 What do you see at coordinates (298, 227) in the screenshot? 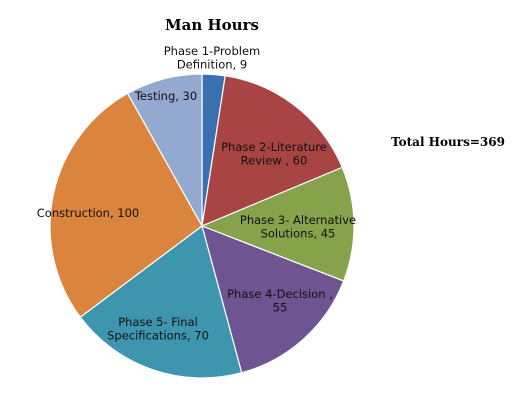
I see `pie-slice-label-3: Phase 3- Alternative Solutions, 45` at bounding box center [298, 227].